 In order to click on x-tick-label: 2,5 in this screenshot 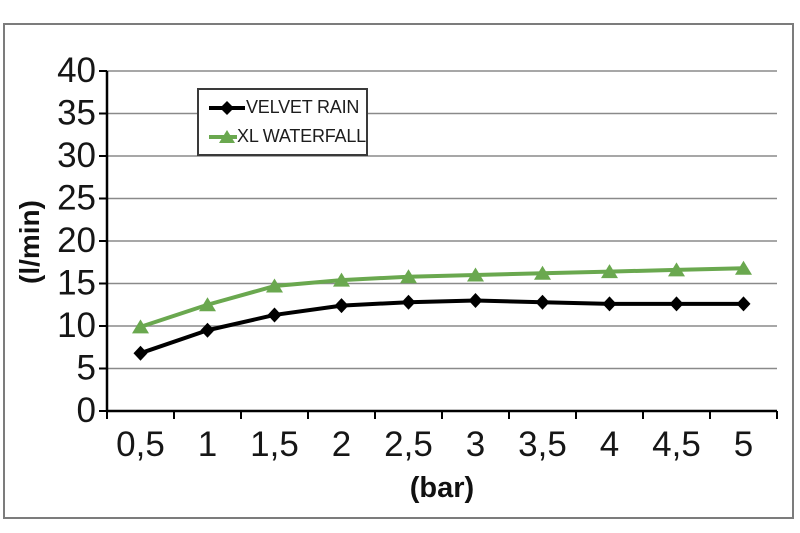, I will do `click(408, 444)`.